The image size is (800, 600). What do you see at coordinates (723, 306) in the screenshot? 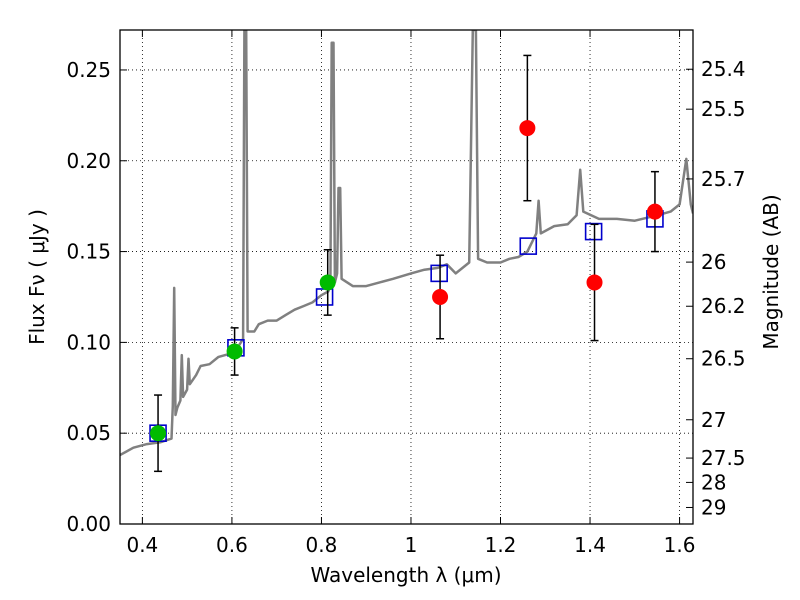
I see `right-tick-label: 26.2` at bounding box center [723, 306].